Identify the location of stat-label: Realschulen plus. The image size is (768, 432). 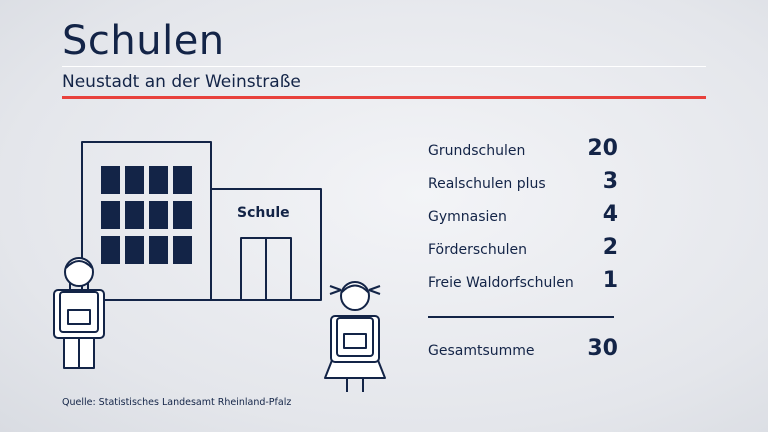
(487, 184).